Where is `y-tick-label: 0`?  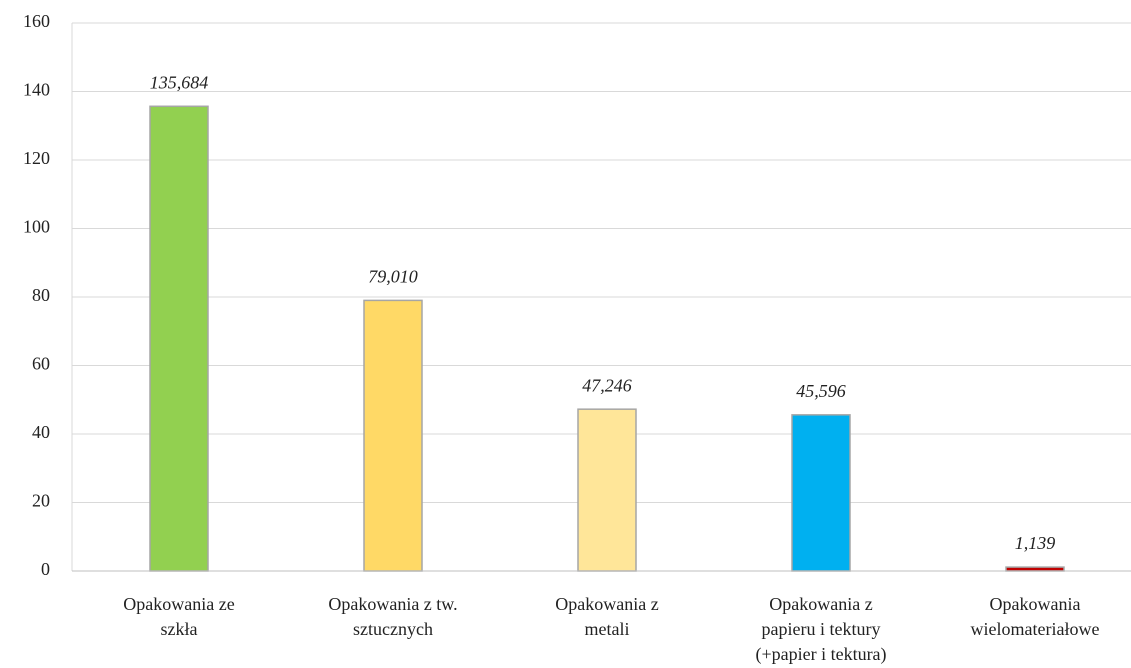
y-tick-label: 0 is located at coordinates (45, 569).